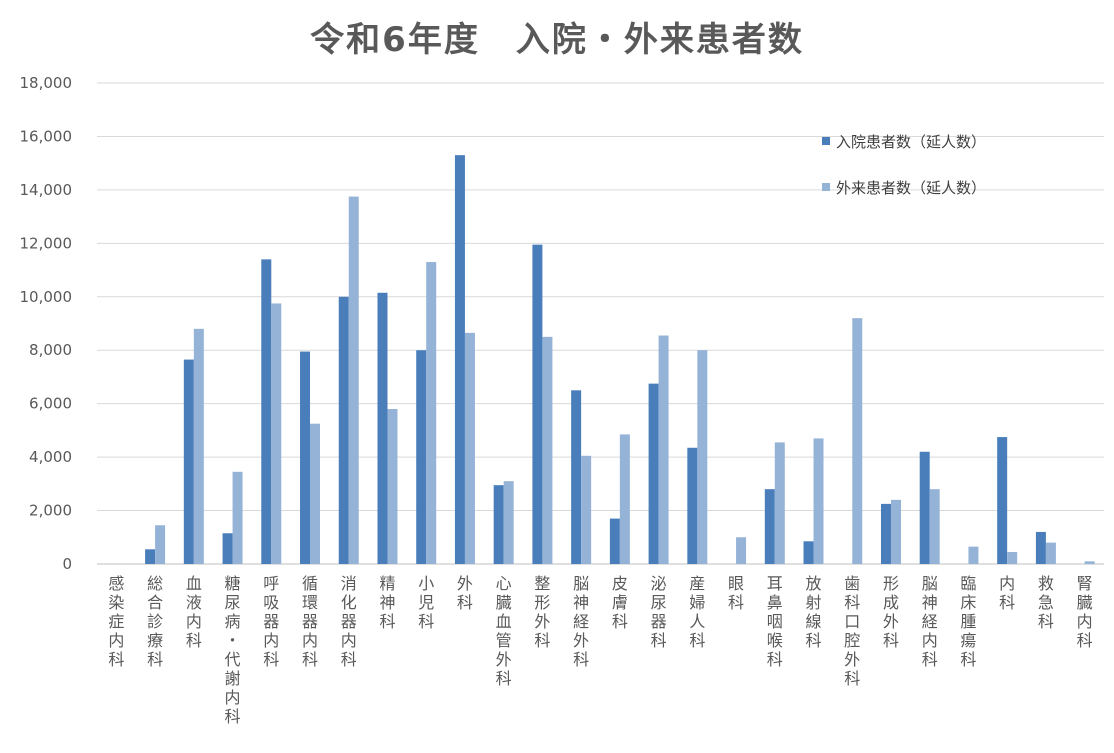 This screenshot has width=1114, height=753. What do you see at coordinates (1085, 602) in the screenshot?
I see `x-category-label-char: 臓` at bounding box center [1085, 602].